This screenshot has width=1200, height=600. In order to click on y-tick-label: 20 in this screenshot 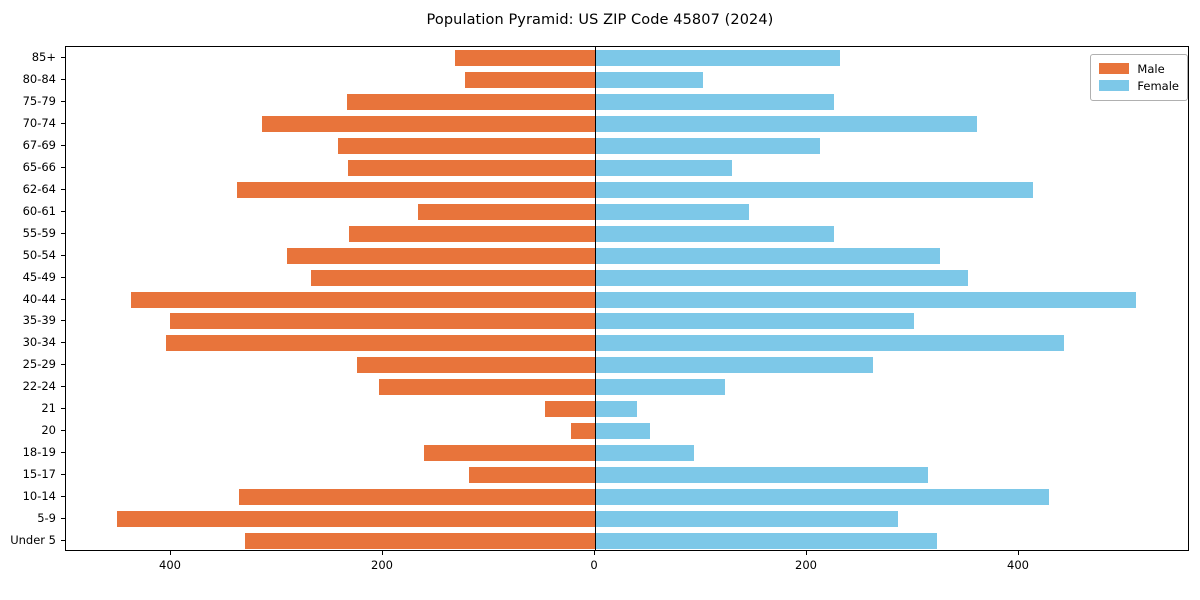, I will do `click(48, 430)`.